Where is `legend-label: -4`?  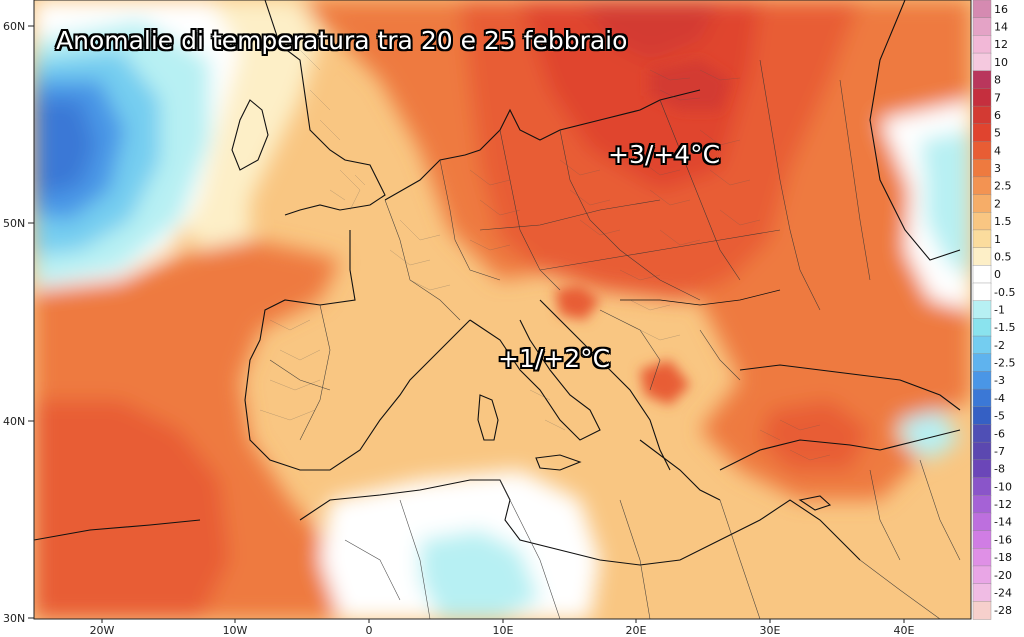 legend-label: -4 is located at coordinates (999, 398).